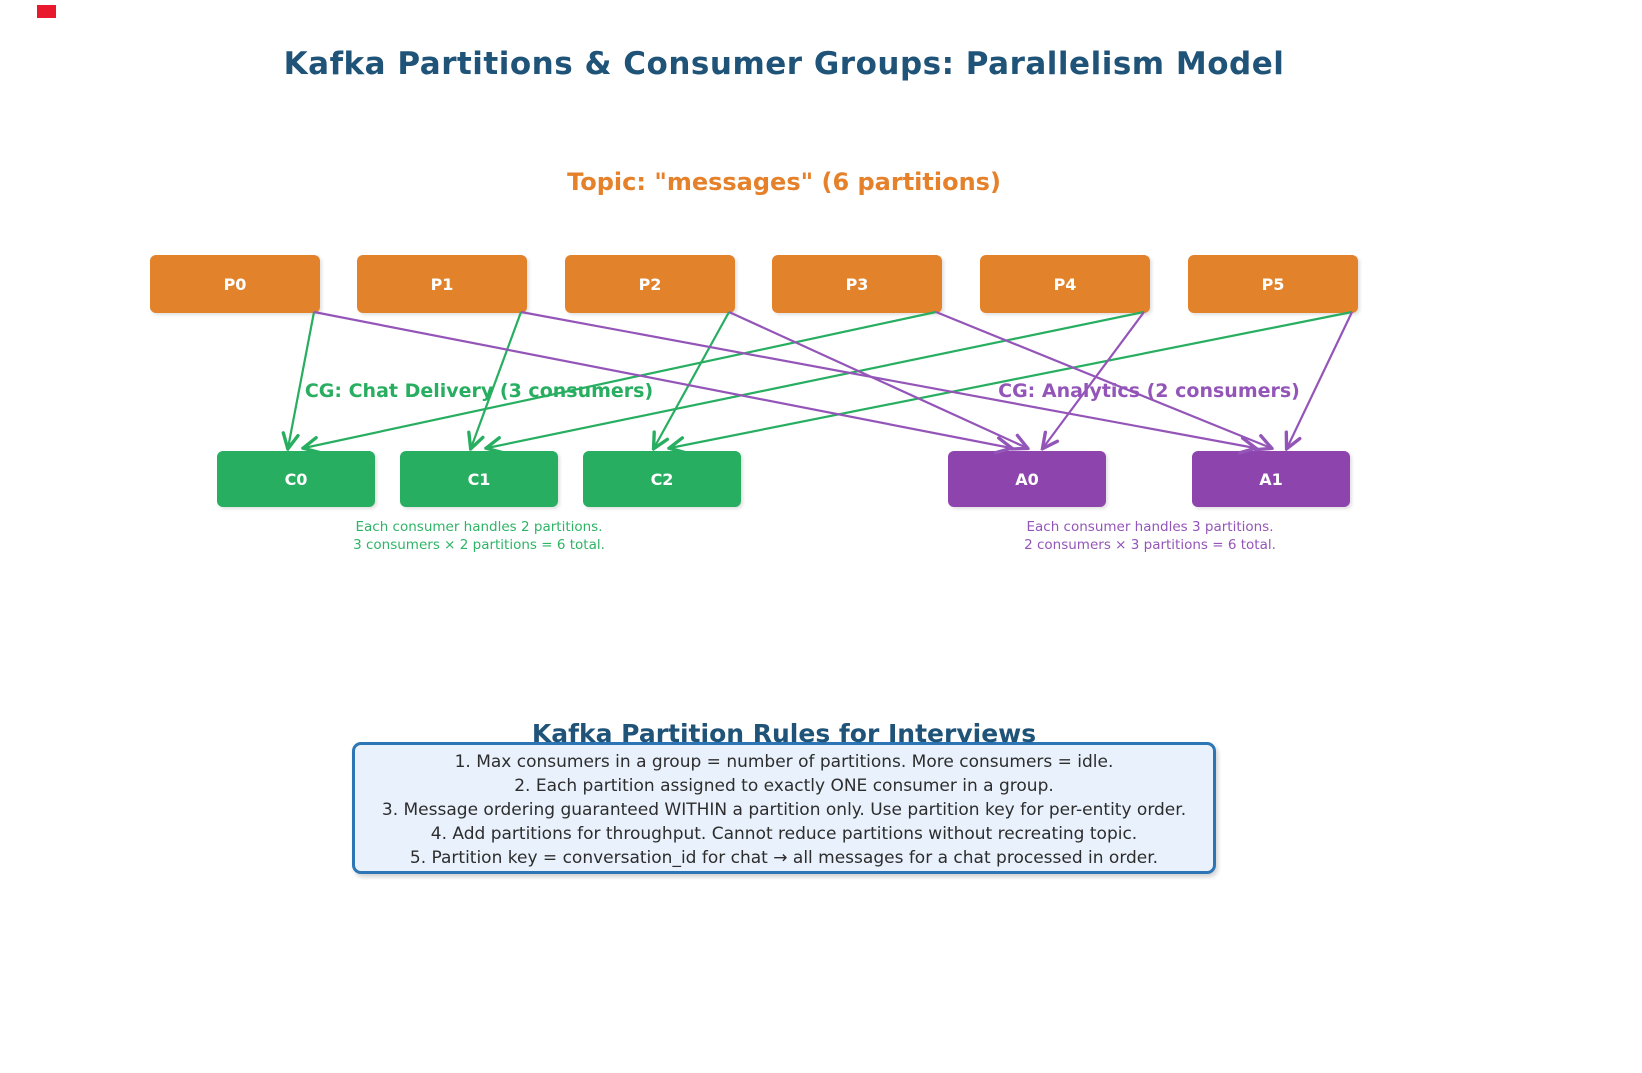 The height and width of the screenshot is (1073, 1642). What do you see at coordinates (784, 182) in the screenshot?
I see `topic-label: Topic: "messages" (6 partitions)` at bounding box center [784, 182].